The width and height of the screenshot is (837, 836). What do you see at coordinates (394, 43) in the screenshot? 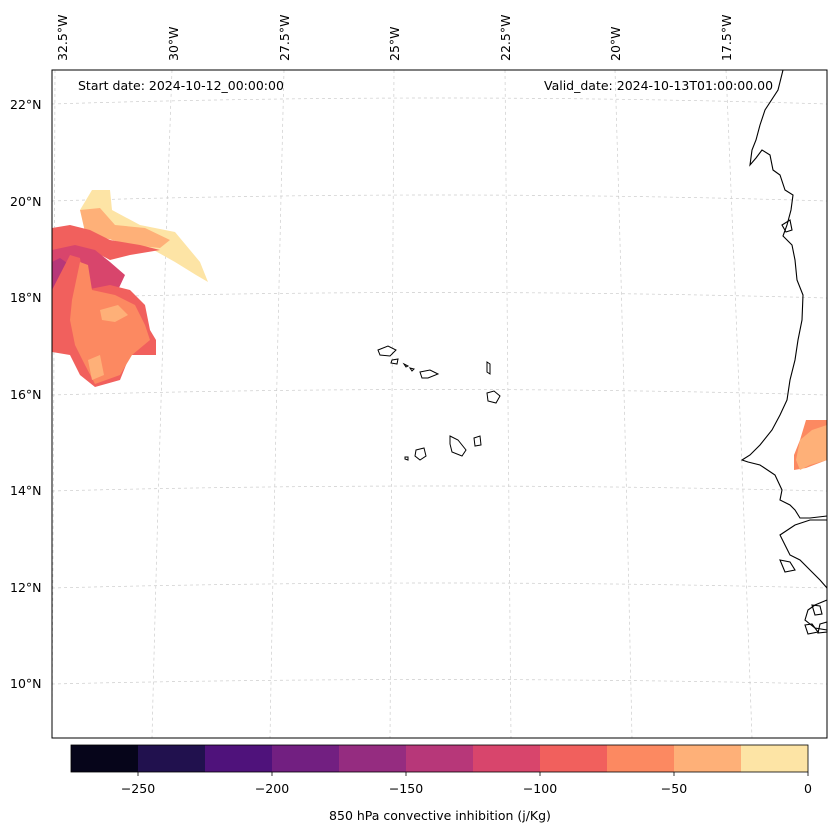
I see `lon-label-25w: 25°W` at bounding box center [394, 43].